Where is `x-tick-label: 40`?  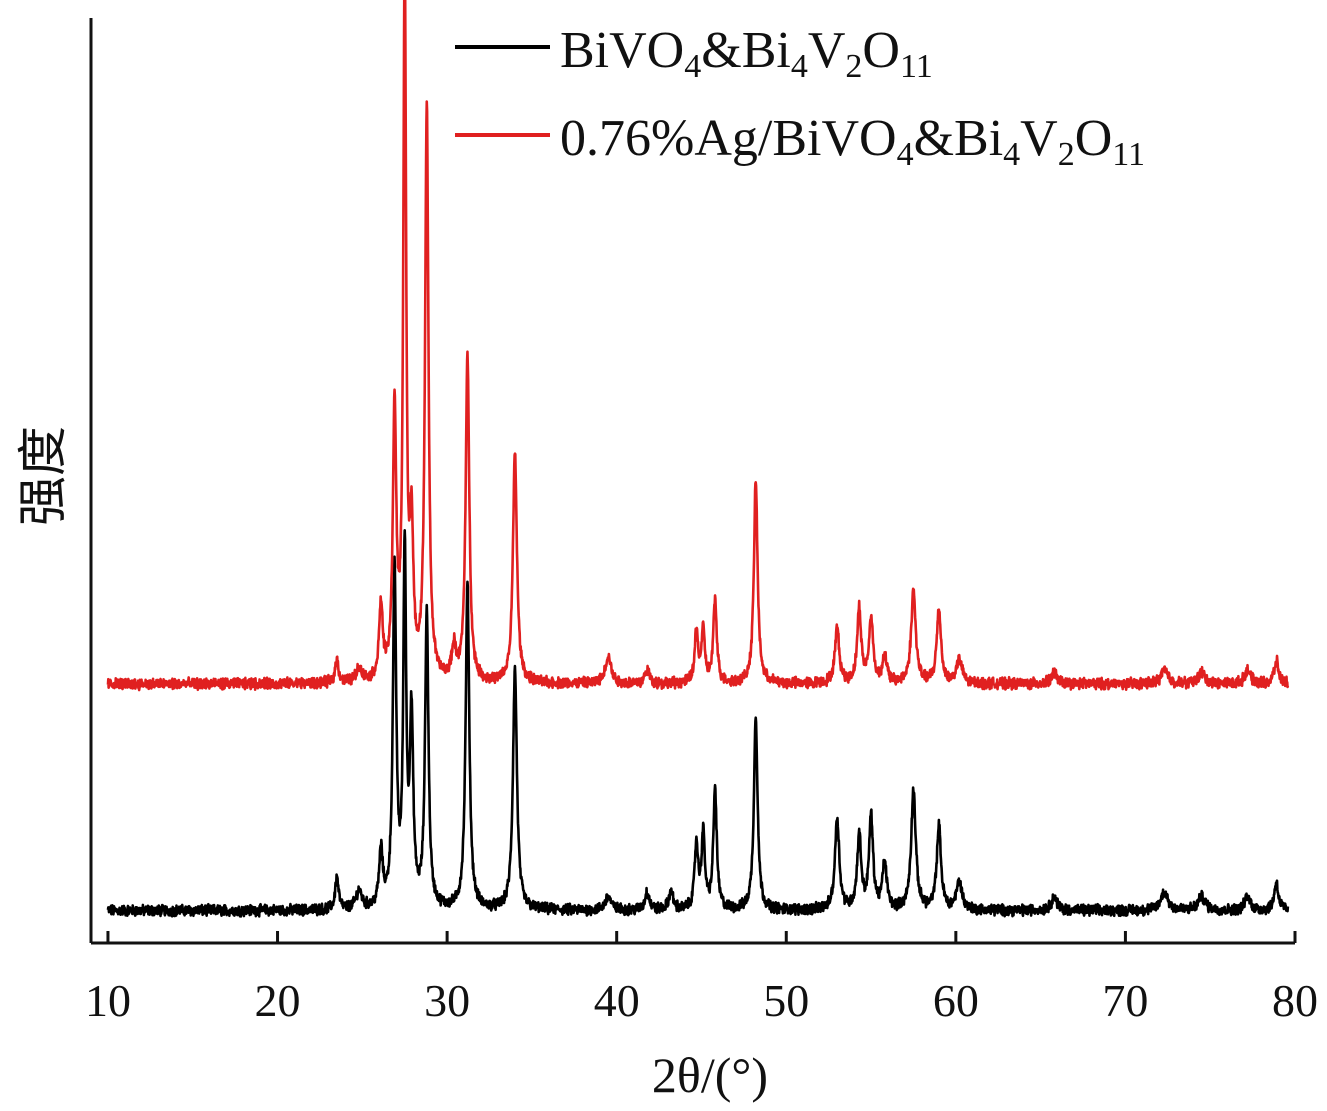
x-tick-label: 40 is located at coordinates (617, 1000).